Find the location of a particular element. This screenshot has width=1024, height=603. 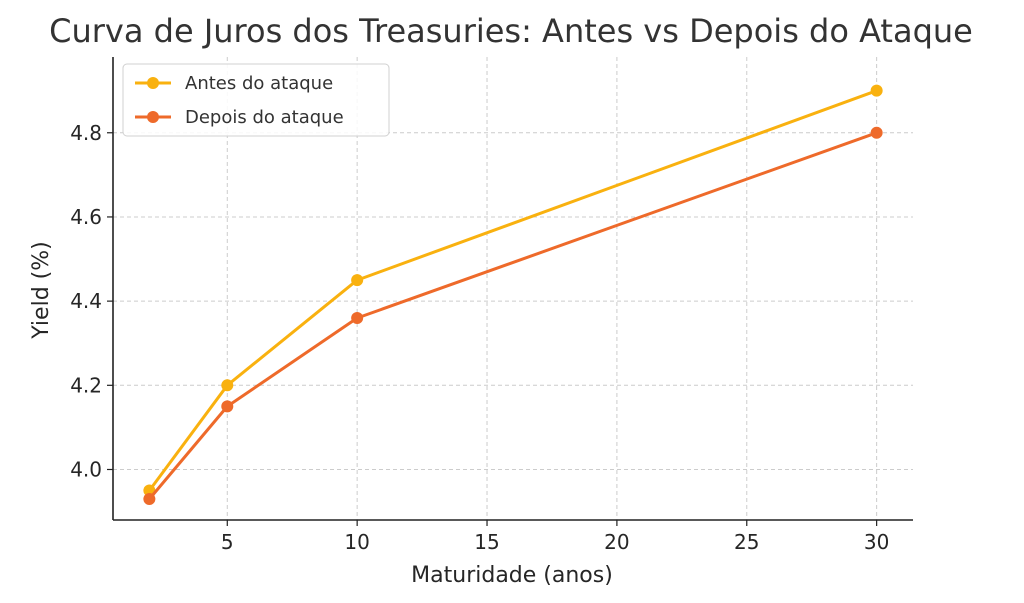

y-tick-label: 4.6 is located at coordinates (86, 217).